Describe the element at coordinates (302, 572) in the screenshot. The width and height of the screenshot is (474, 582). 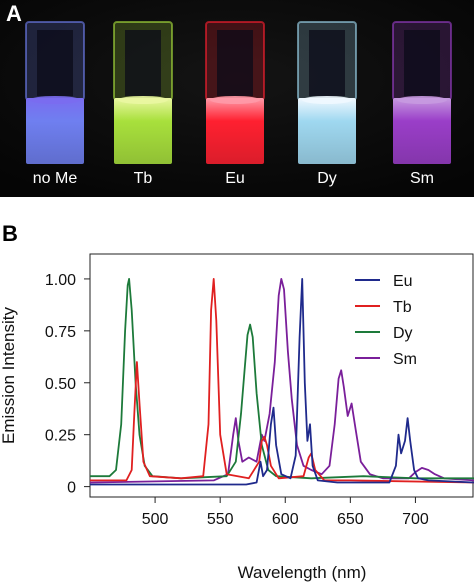
I see `x-axis-label: Wavelength (nm)` at that location.